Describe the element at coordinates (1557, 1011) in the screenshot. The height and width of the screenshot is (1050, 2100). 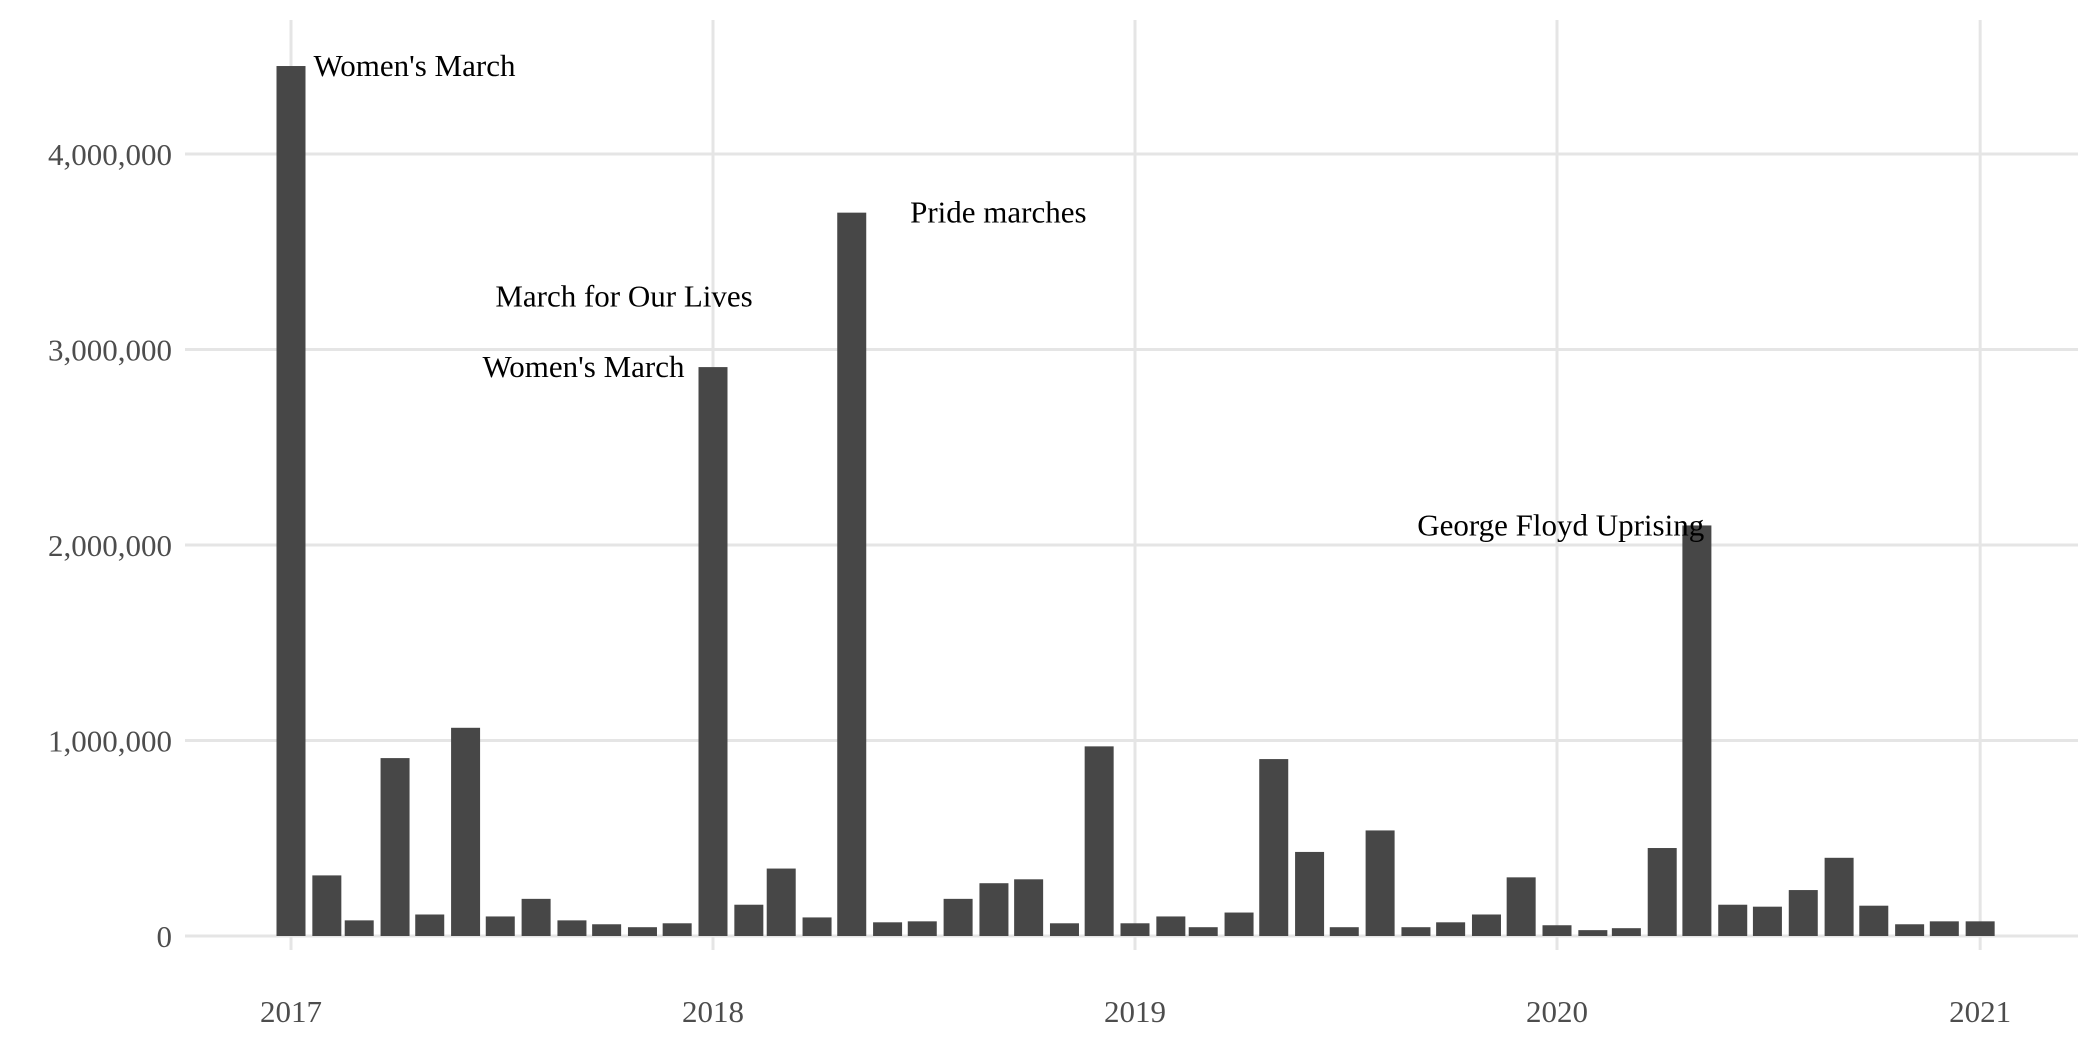
I see `x-tick-label: 2020` at that location.